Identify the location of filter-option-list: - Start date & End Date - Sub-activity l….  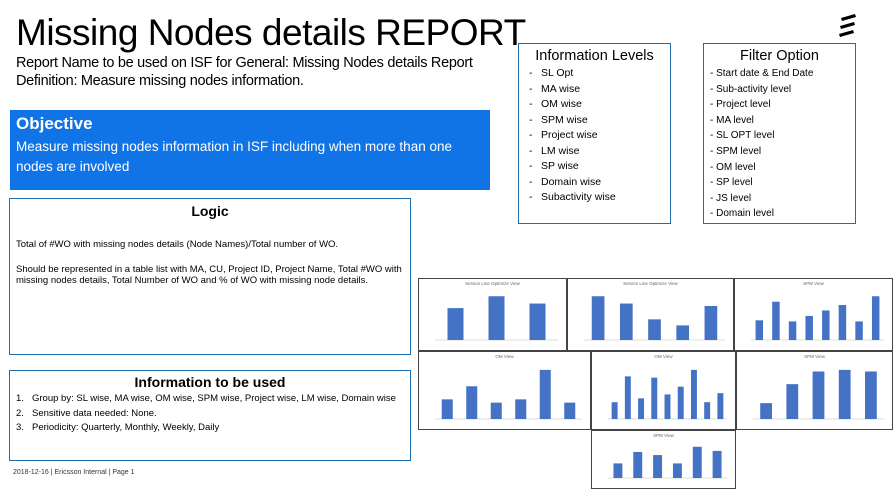
(779, 144).